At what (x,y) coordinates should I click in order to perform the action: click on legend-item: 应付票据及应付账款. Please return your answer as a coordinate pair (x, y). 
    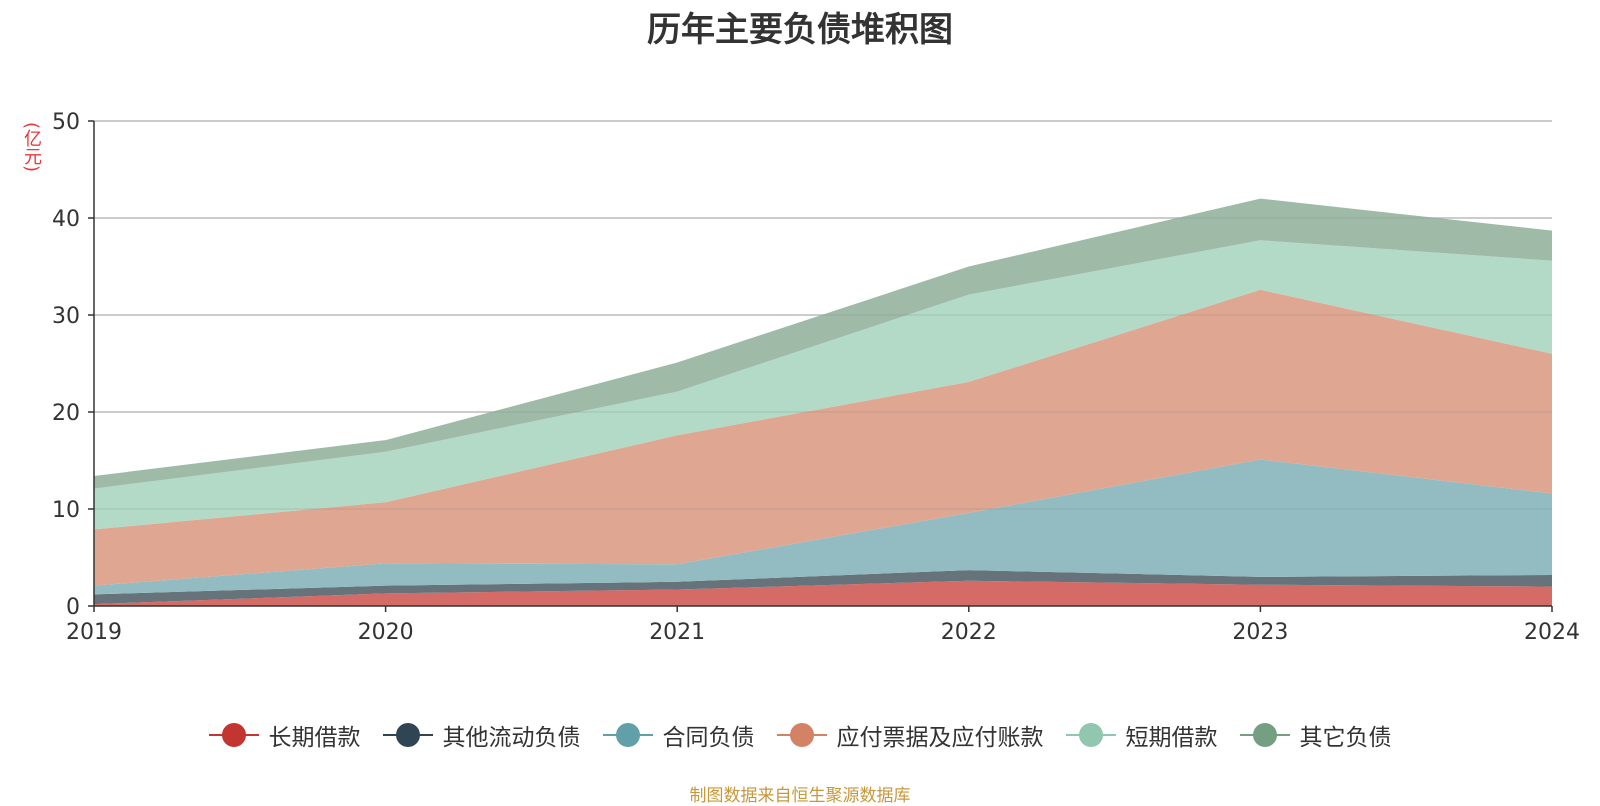
    Looking at the image, I should click on (910, 735).